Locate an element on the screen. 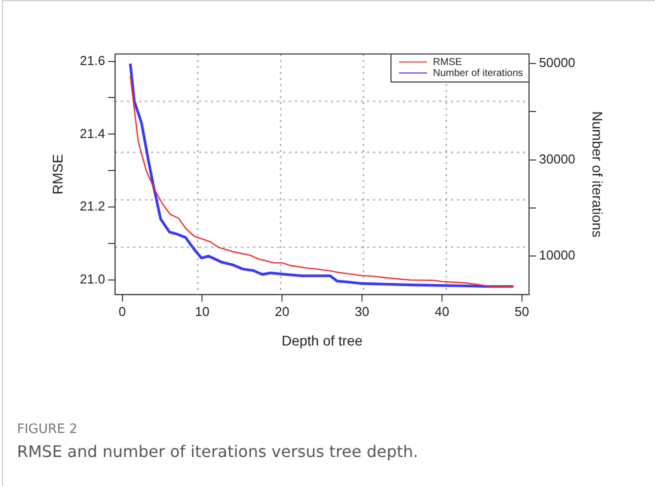  x-tick-label: 20 is located at coordinates (282, 311).